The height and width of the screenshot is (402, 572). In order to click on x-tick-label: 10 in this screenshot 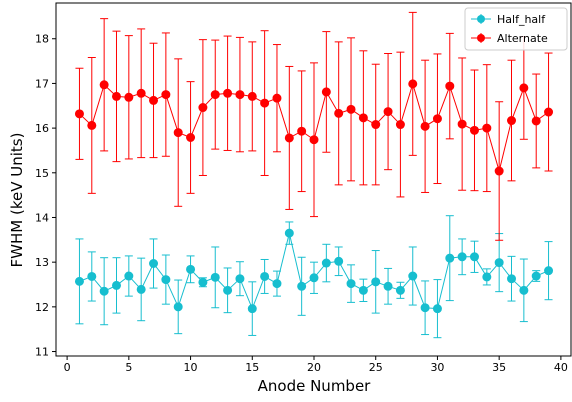, I will do `click(191, 367)`.